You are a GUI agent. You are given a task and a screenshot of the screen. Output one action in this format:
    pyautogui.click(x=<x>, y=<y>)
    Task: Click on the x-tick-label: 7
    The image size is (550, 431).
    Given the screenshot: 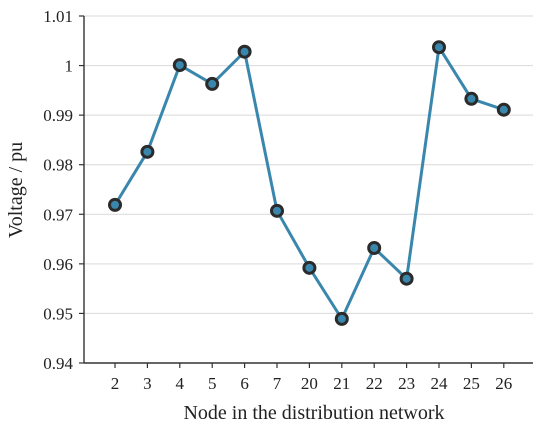 What is the action you would take?
    pyautogui.click(x=277, y=383)
    